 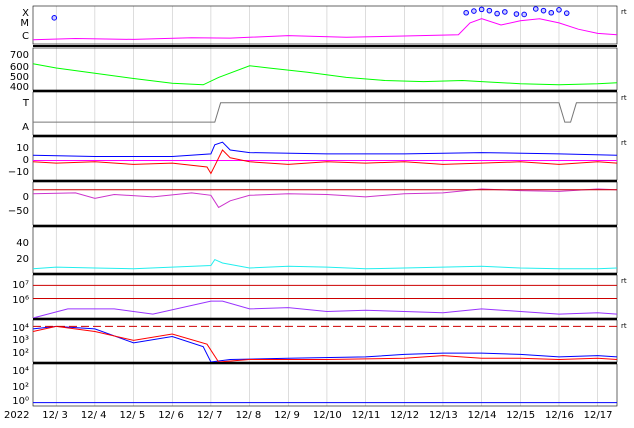 I want to click on y-tick-label: 10³, so click(x=20, y=340).